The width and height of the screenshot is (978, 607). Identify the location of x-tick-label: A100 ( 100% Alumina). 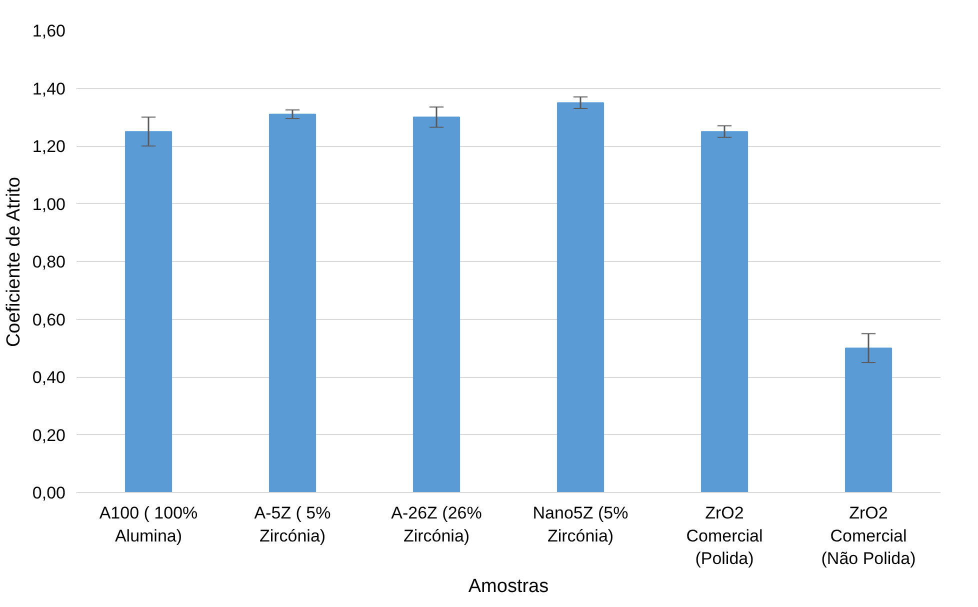
(148, 525).